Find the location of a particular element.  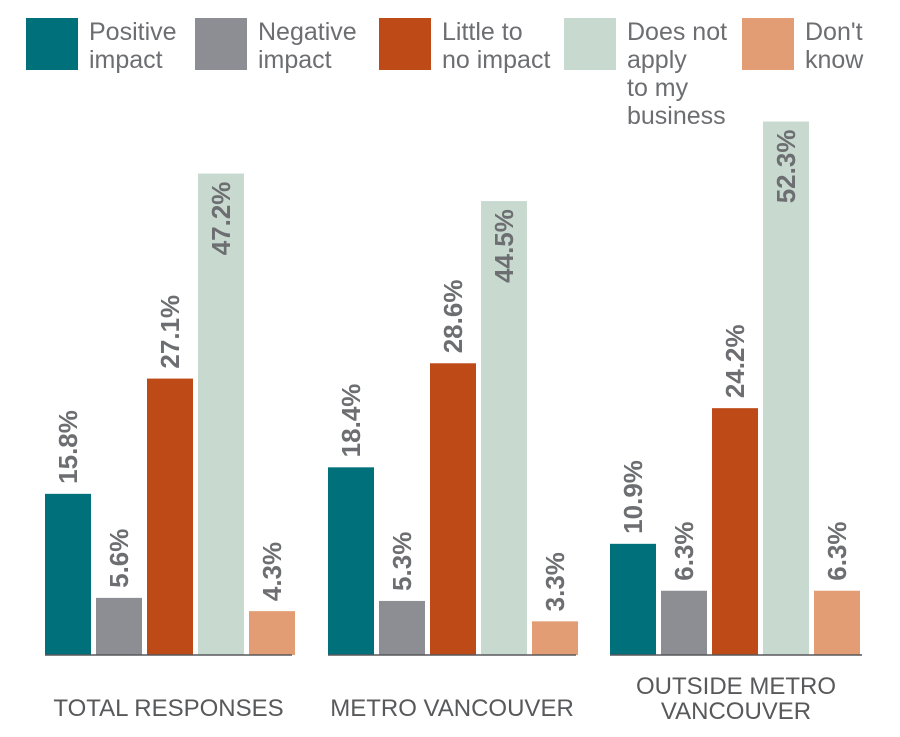

category-label-outside-metro-vancouver: VANCOUVER is located at coordinates (736, 711).